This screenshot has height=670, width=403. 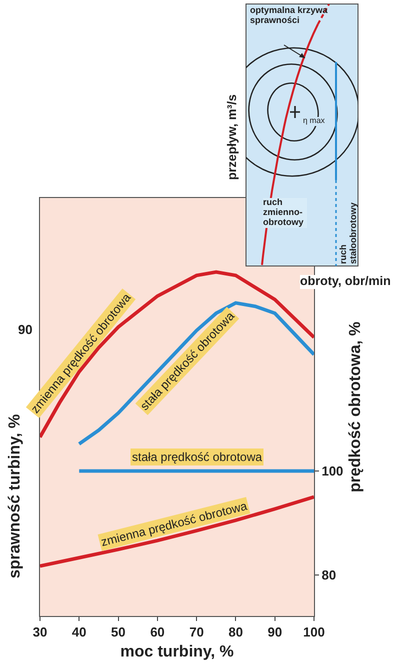 I want to click on y2-tick-label: 80, so click(x=329, y=574).